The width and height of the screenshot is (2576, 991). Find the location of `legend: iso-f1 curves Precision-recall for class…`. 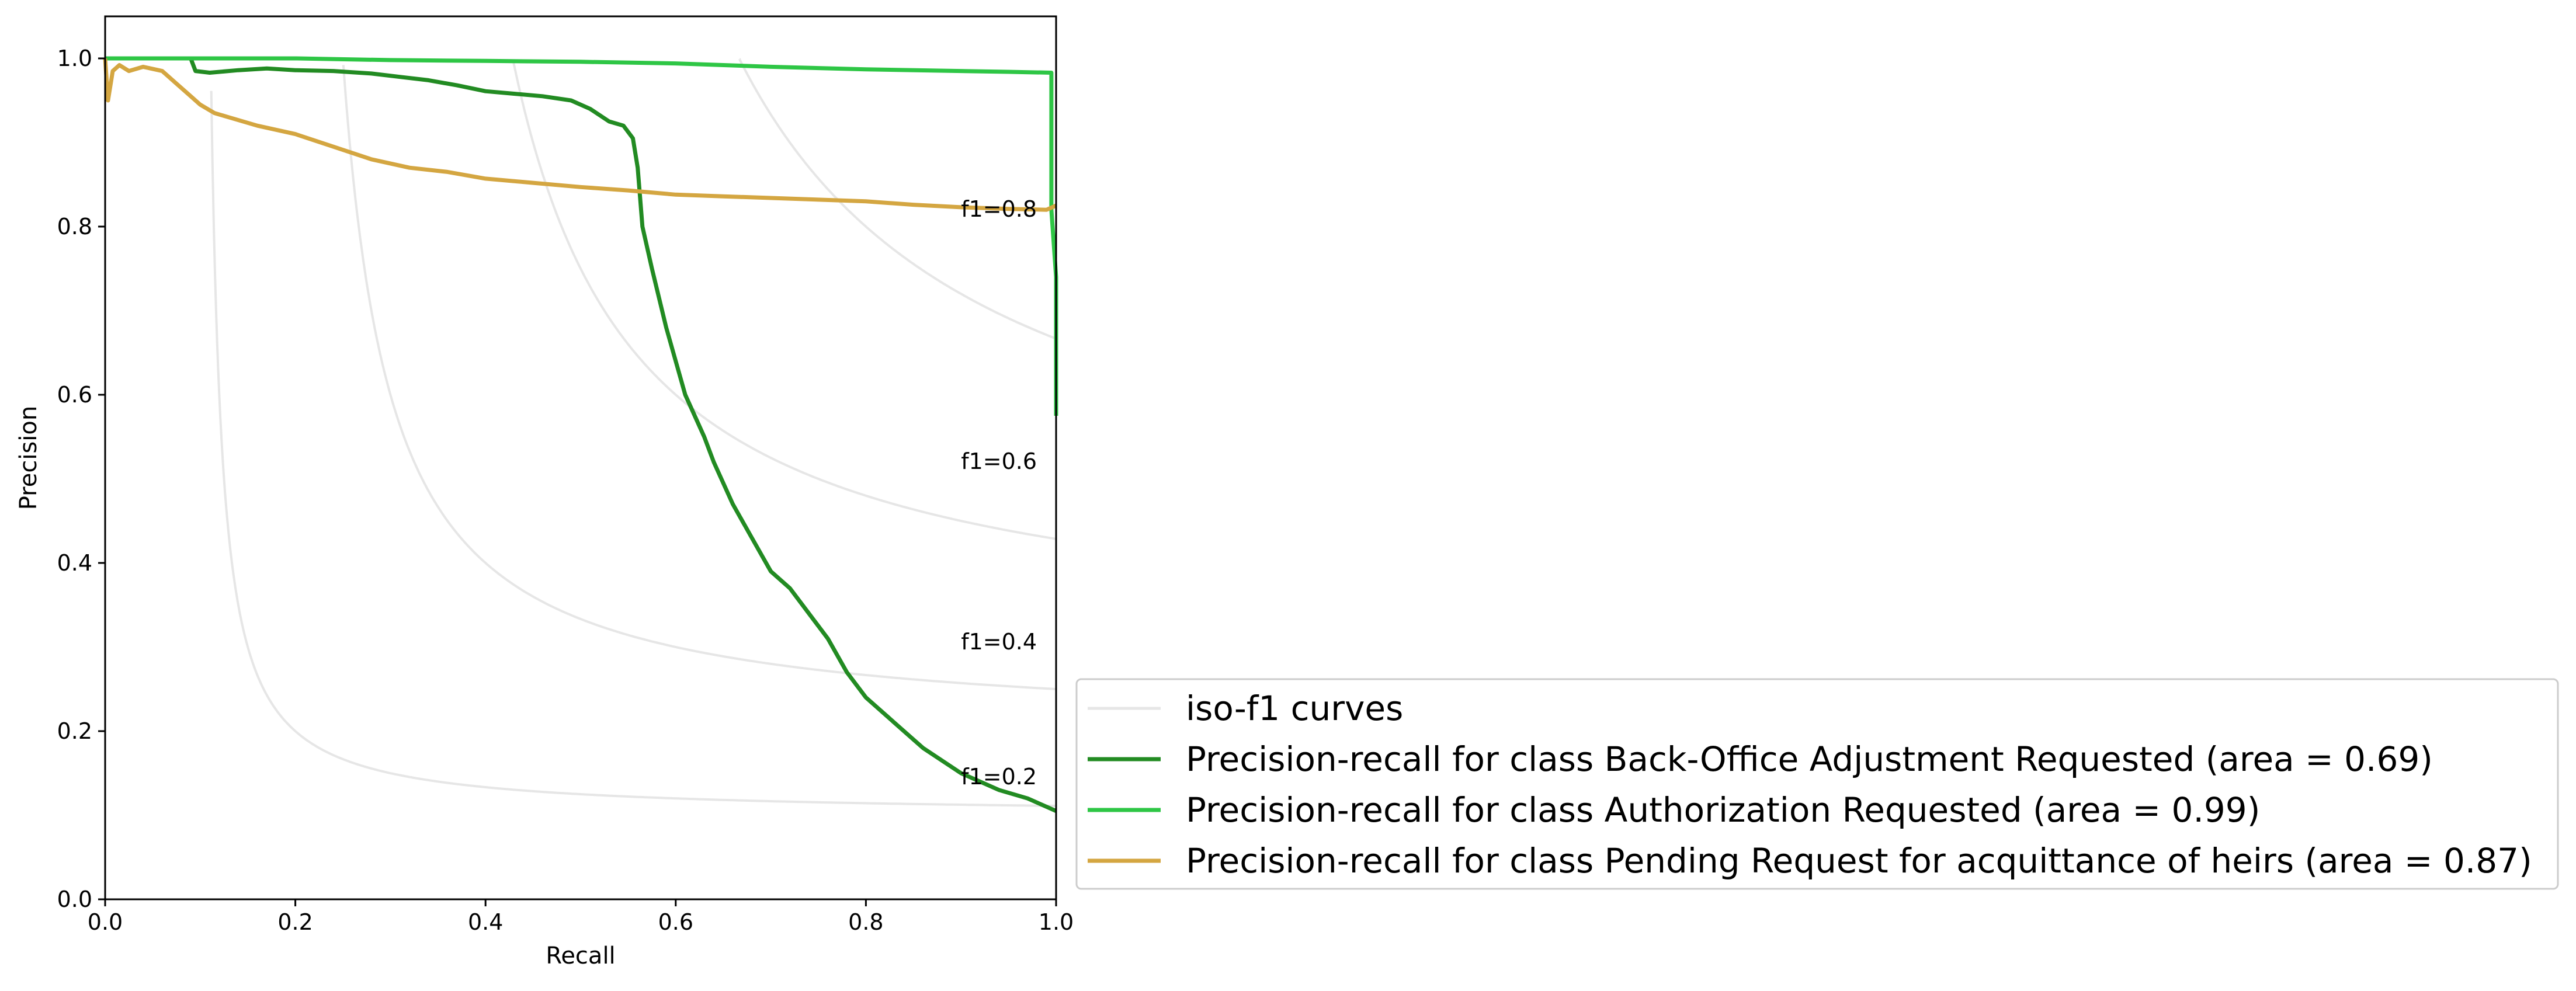

legend: iso-f1 curves Precision-recall for class… is located at coordinates (1817, 784).